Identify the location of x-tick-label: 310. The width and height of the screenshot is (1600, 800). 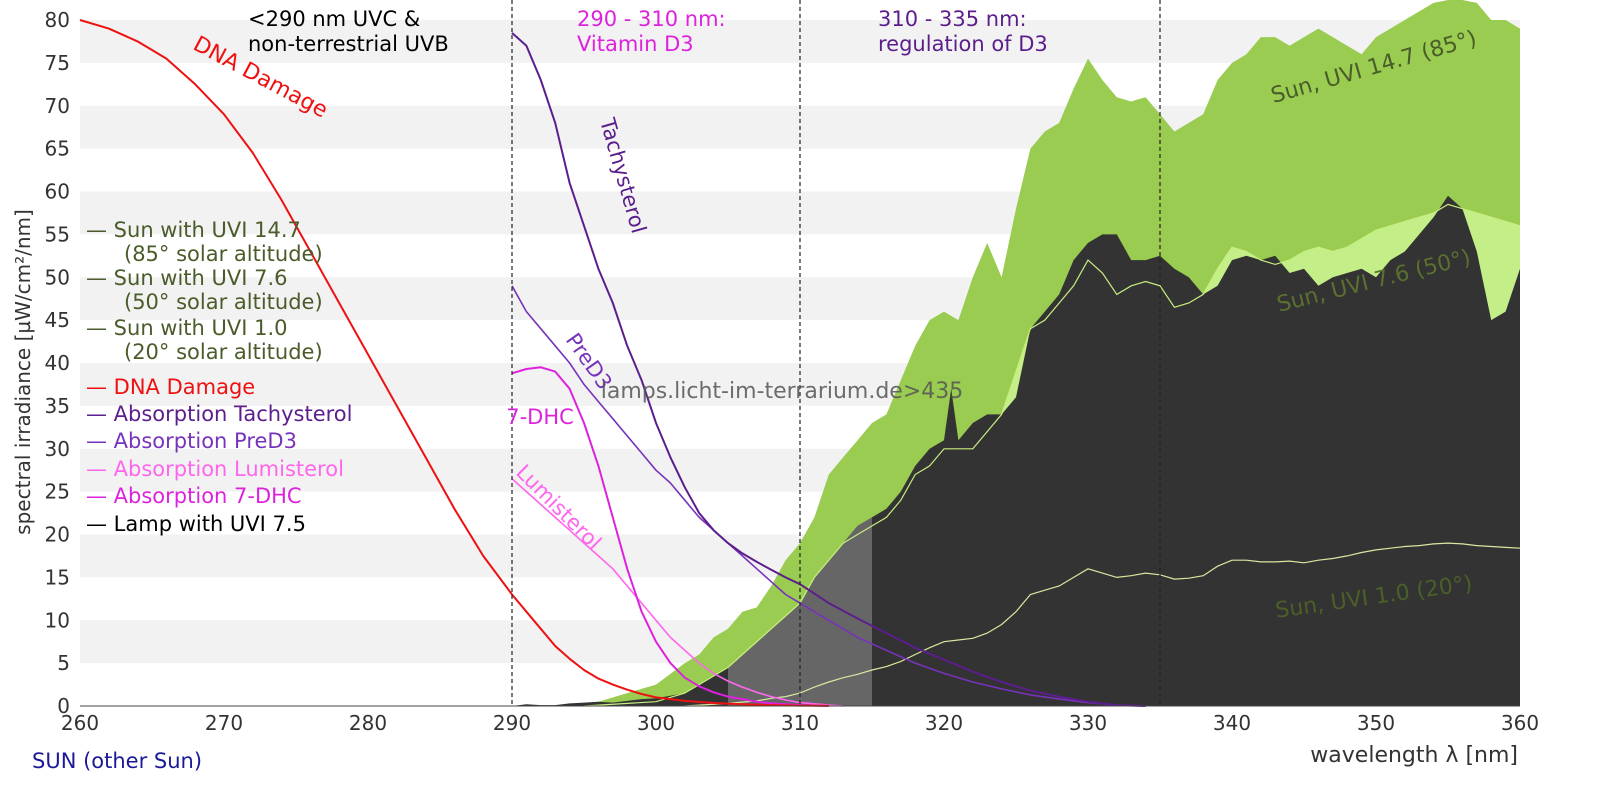
(800, 723).